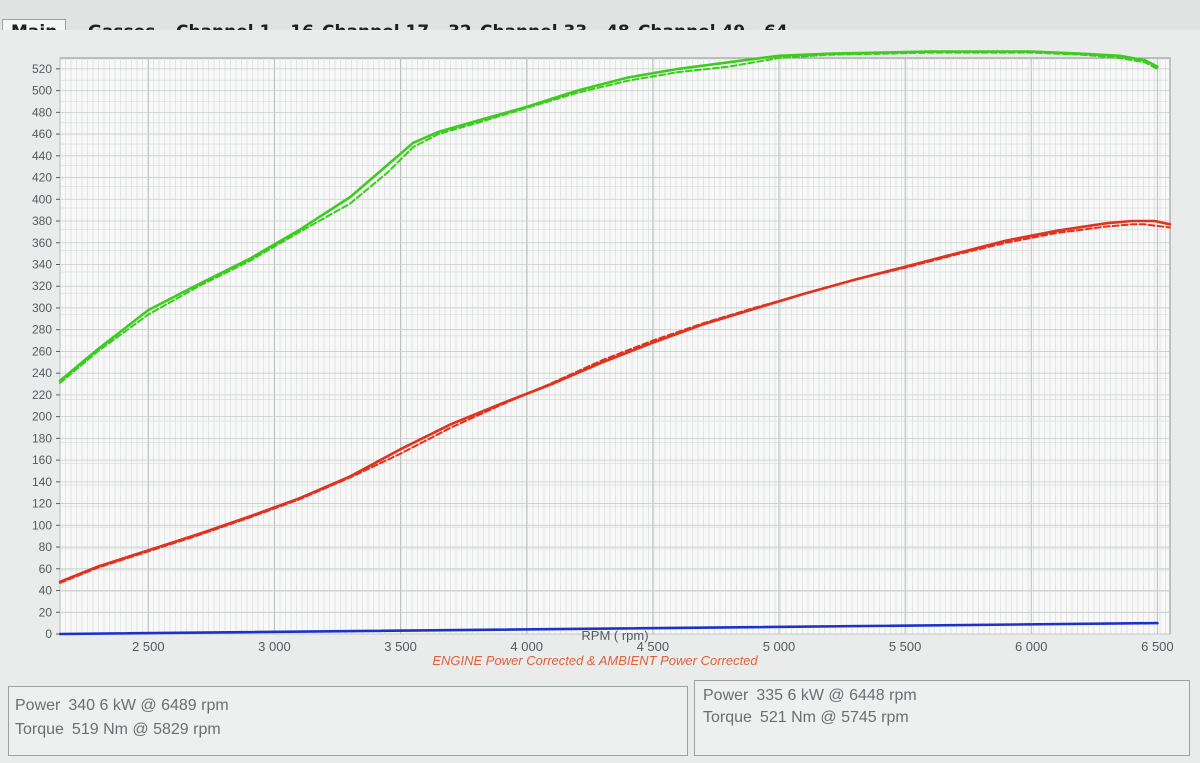 Image resolution: width=1200 pixels, height=763 pixels. I want to click on right-power-line: Power 335 6 kW @ 6448 rpm, so click(810, 696).